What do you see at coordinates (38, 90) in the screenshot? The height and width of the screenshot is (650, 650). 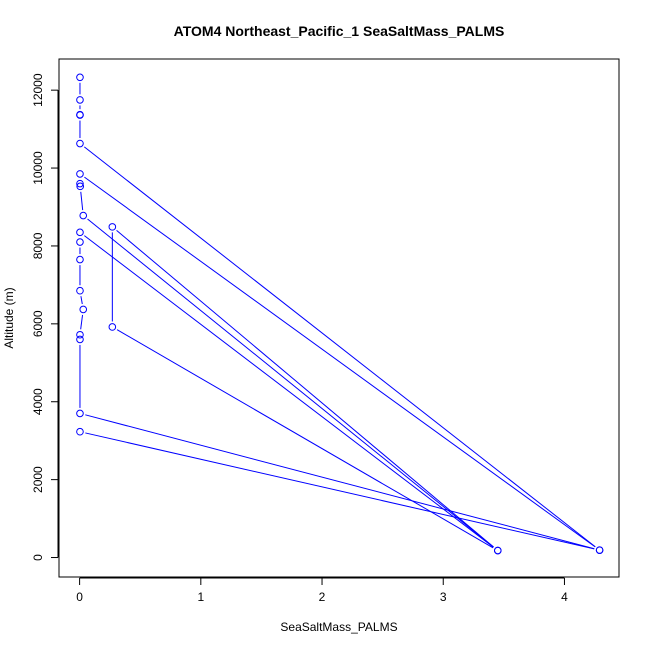 I see `y-tick-label: 12000` at bounding box center [38, 90].